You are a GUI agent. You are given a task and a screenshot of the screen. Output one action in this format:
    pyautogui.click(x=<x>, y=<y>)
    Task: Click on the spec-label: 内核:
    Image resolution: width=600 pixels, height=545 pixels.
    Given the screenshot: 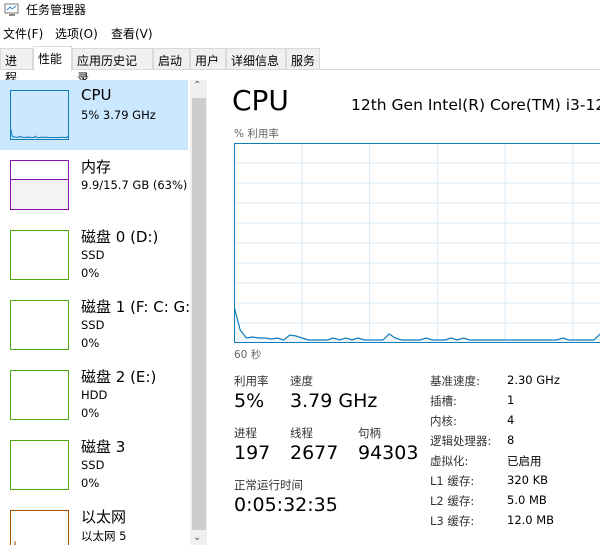 What is the action you would take?
    pyautogui.click(x=443, y=421)
    